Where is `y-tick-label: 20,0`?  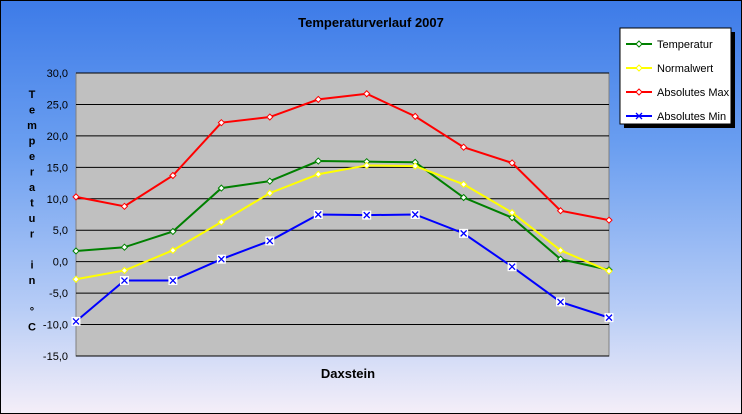 y-tick-label: 20,0 is located at coordinates (57, 137).